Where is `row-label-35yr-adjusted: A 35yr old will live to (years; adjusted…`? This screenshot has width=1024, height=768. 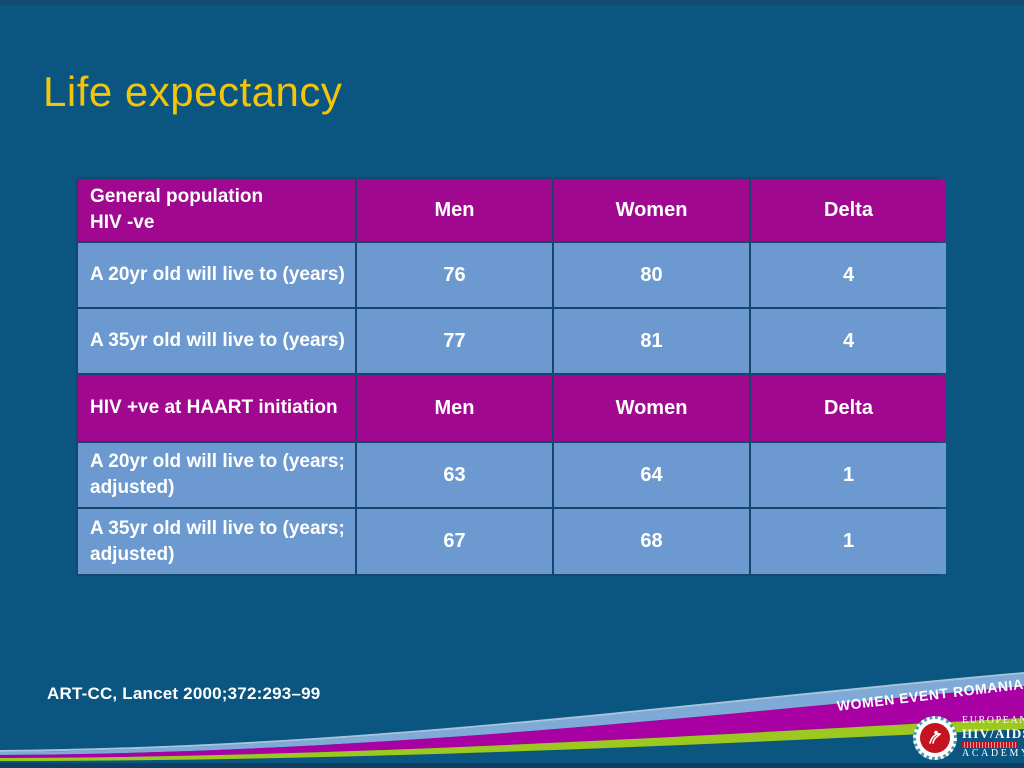 row-label-35yr-adjusted: A 35yr old will live to (years; adjusted… is located at coordinates (216, 541).